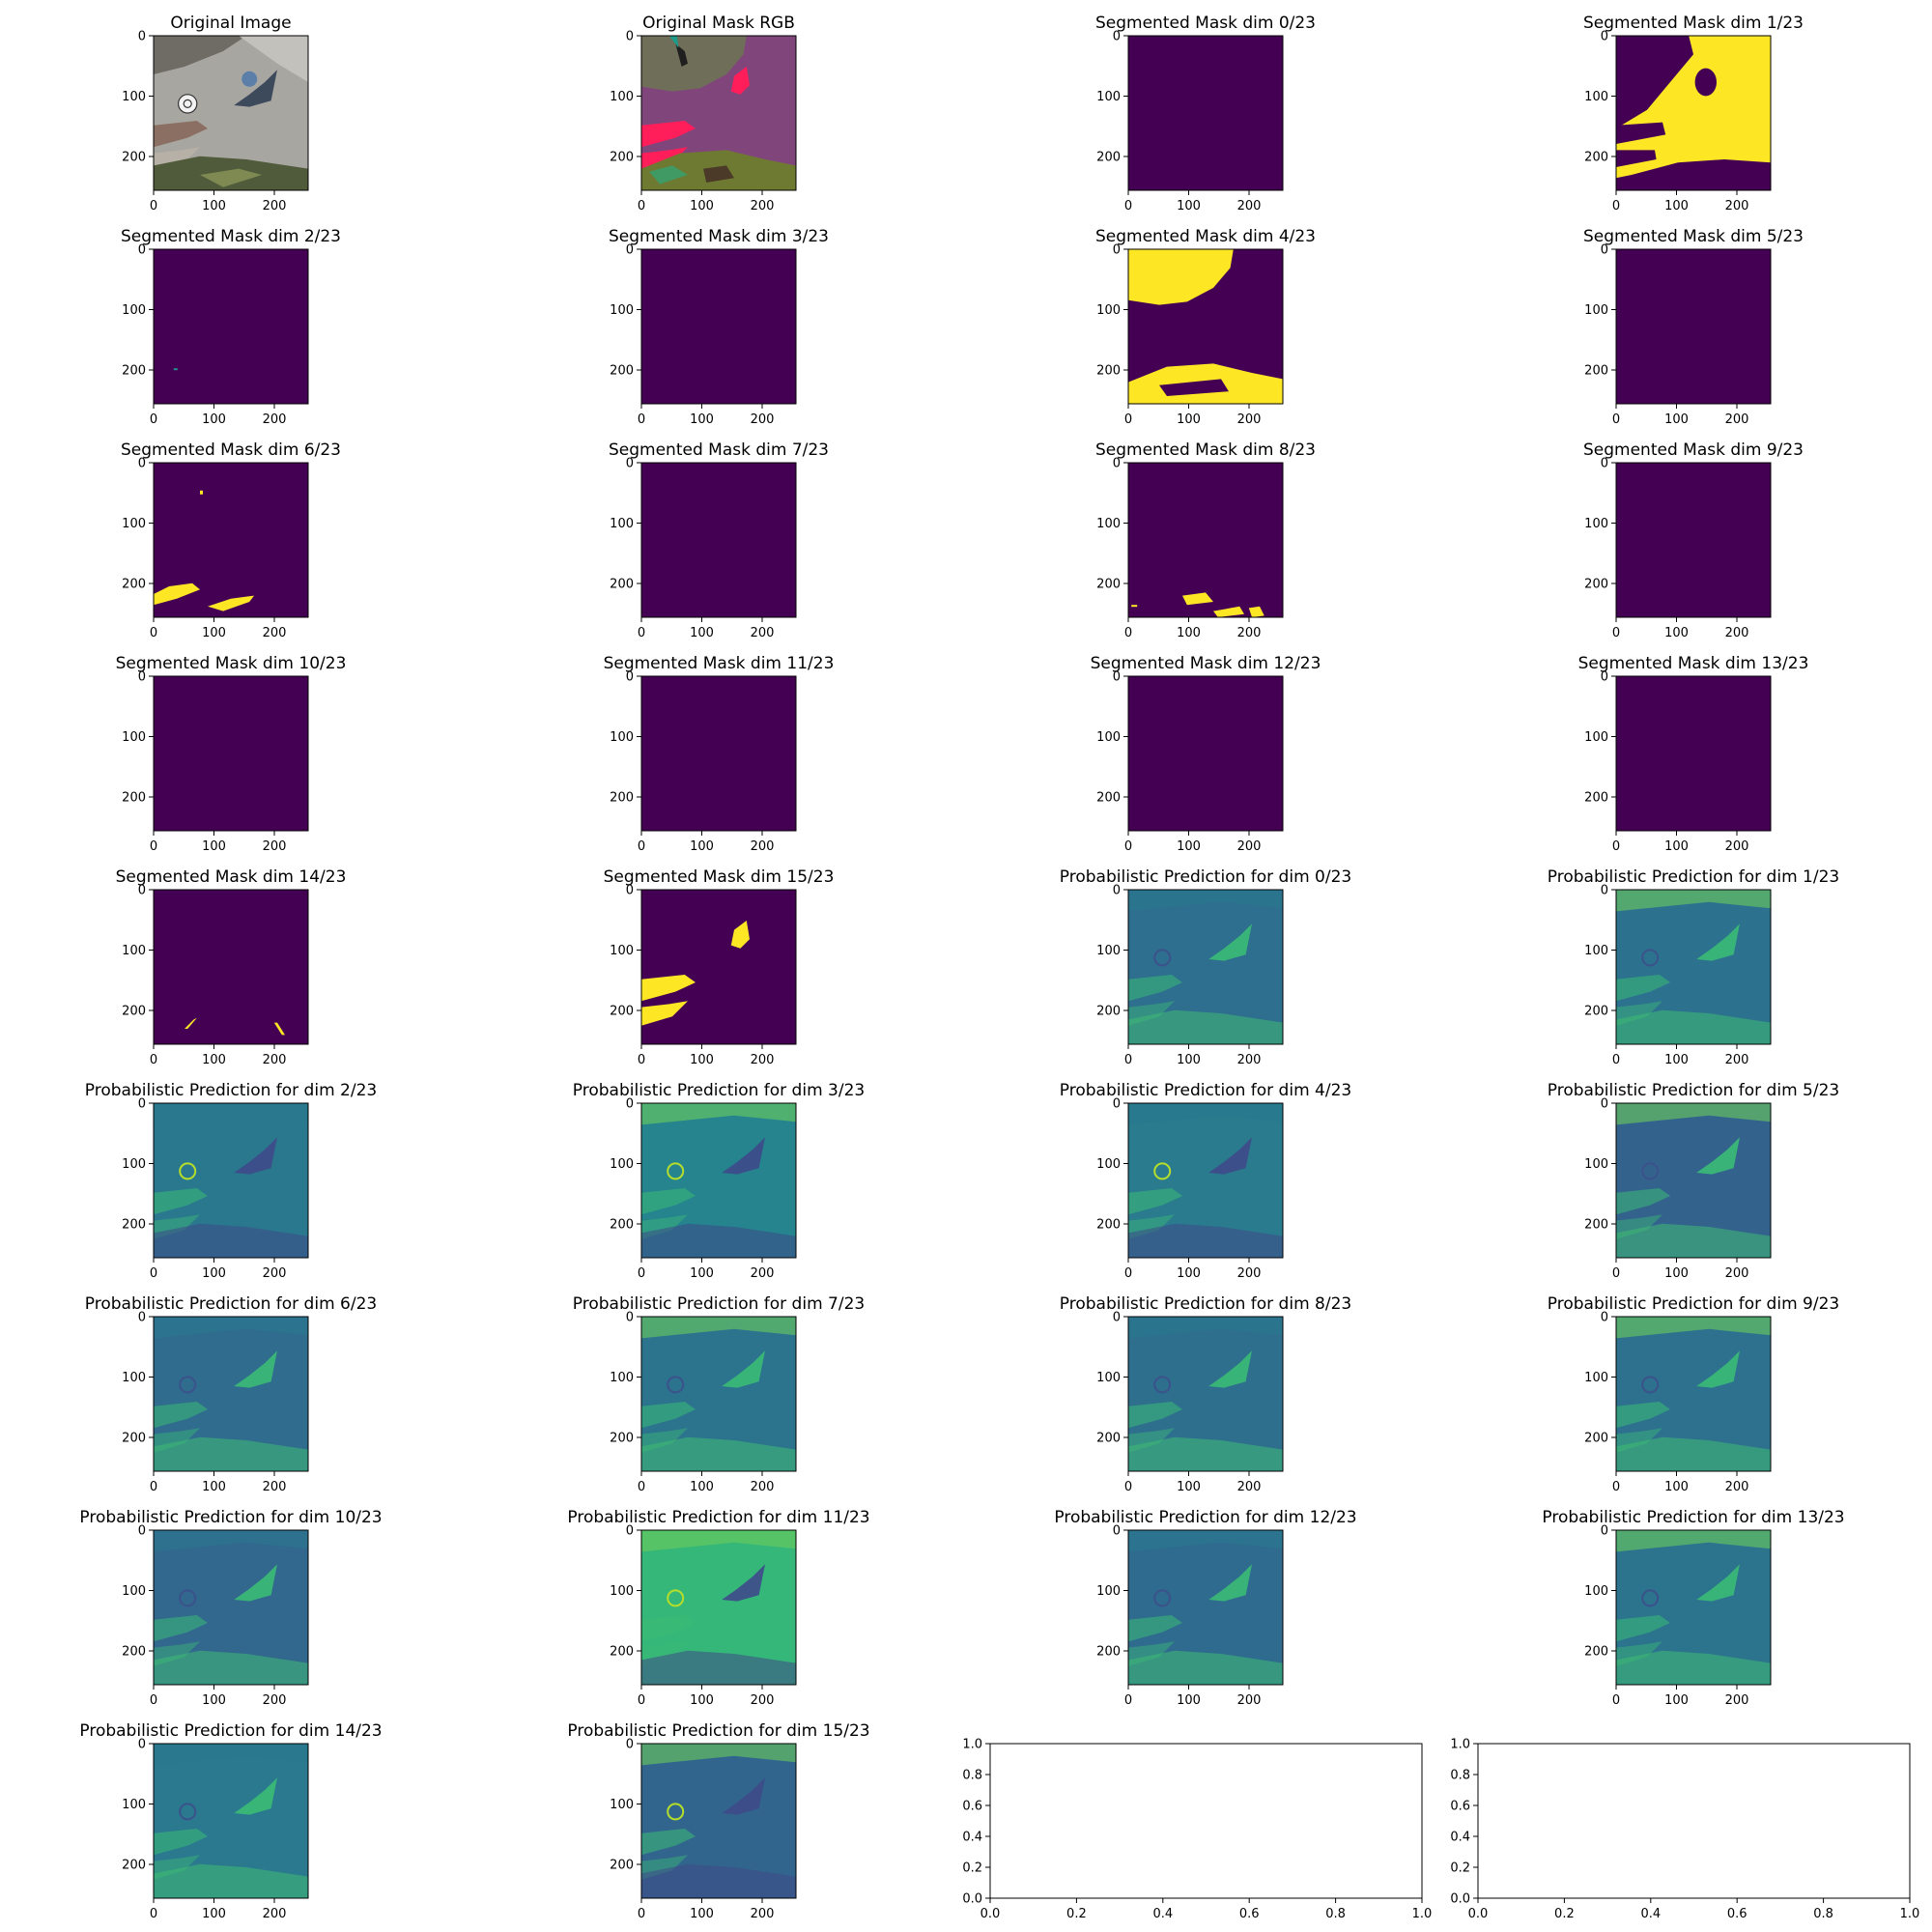  Describe the element at coordinates (231, 754) in the screenshot. I see `subplot-panel: 0 0 100 100 200 200 Segmented Mask dim 10/23` at that location.